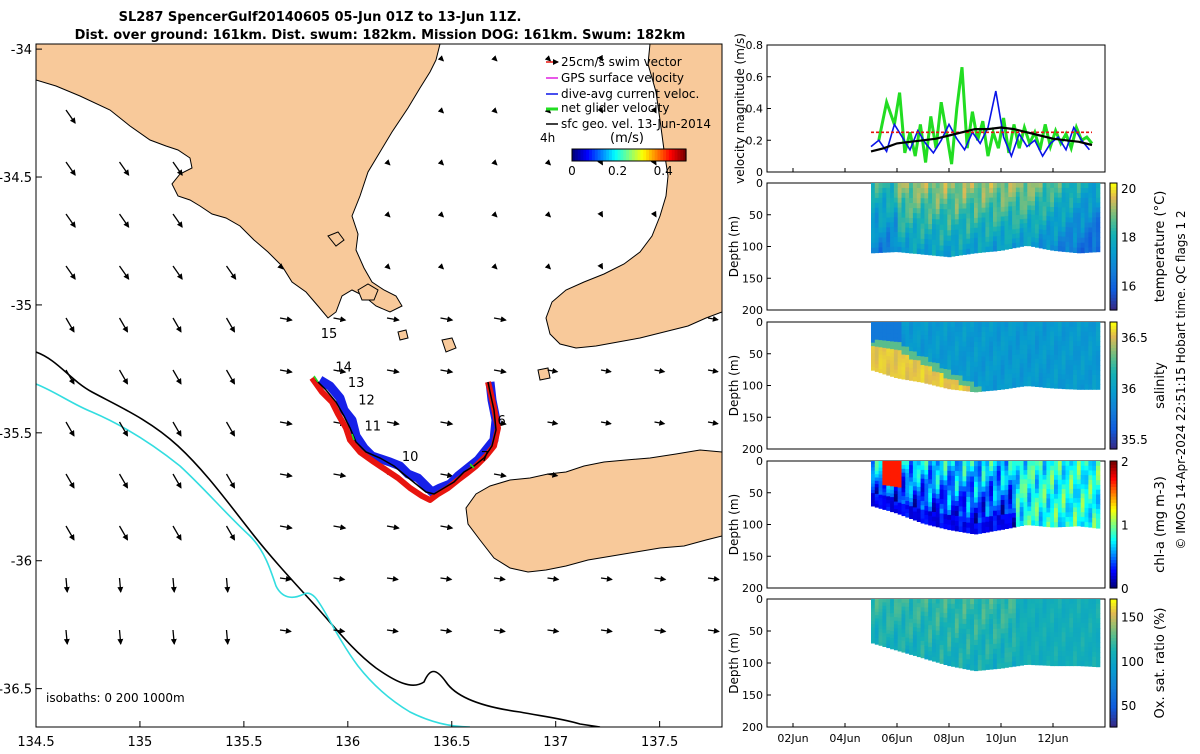  I want to click on time-x-tick-label: 04Jun, so click(844, 738).